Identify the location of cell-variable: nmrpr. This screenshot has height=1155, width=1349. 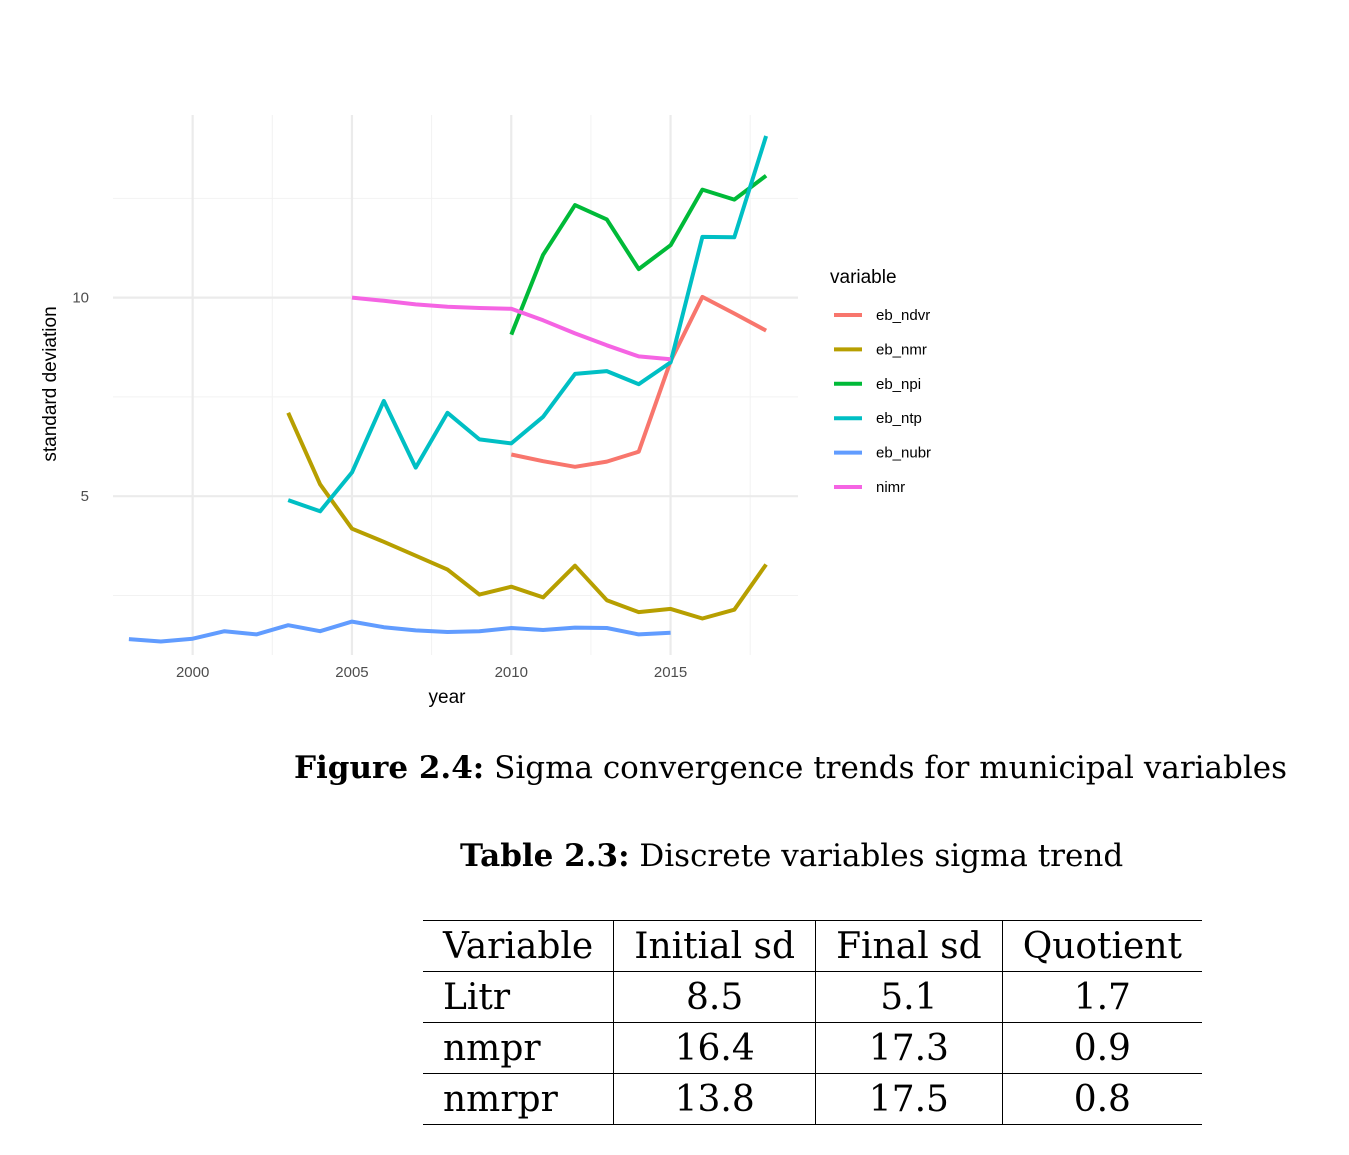
(518, 1099).